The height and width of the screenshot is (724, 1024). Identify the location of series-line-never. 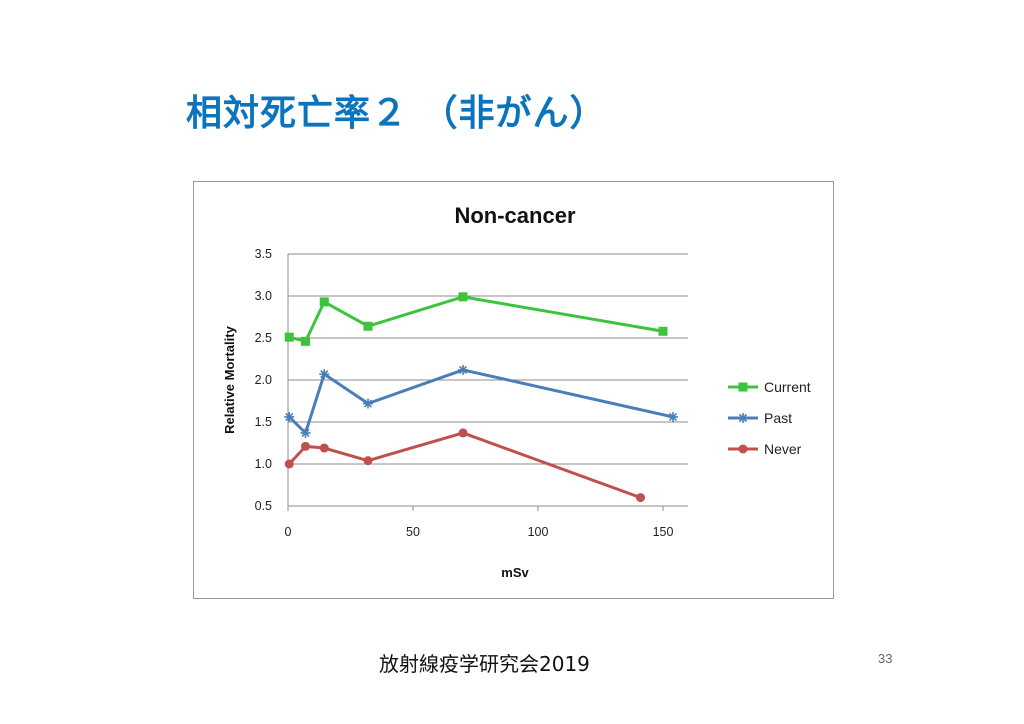
(464, 465).